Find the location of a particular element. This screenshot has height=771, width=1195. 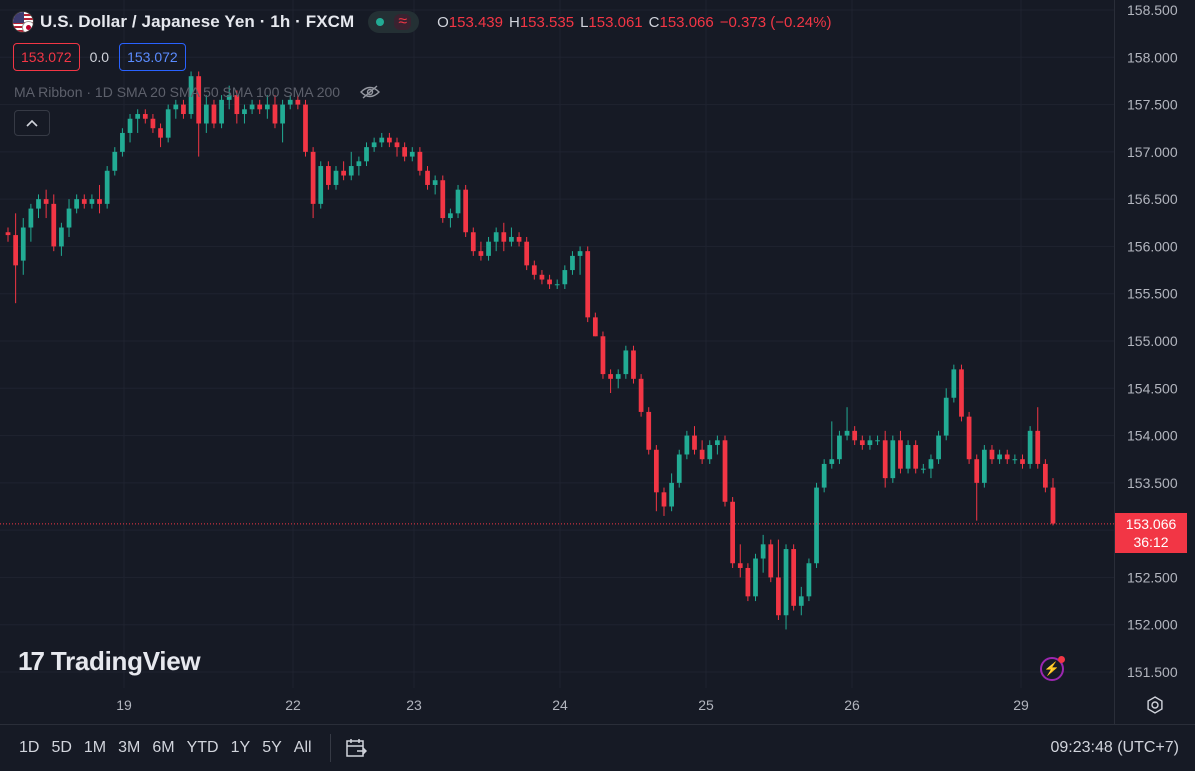

wave-icon: ≈ is located at coordinates (403, 22).